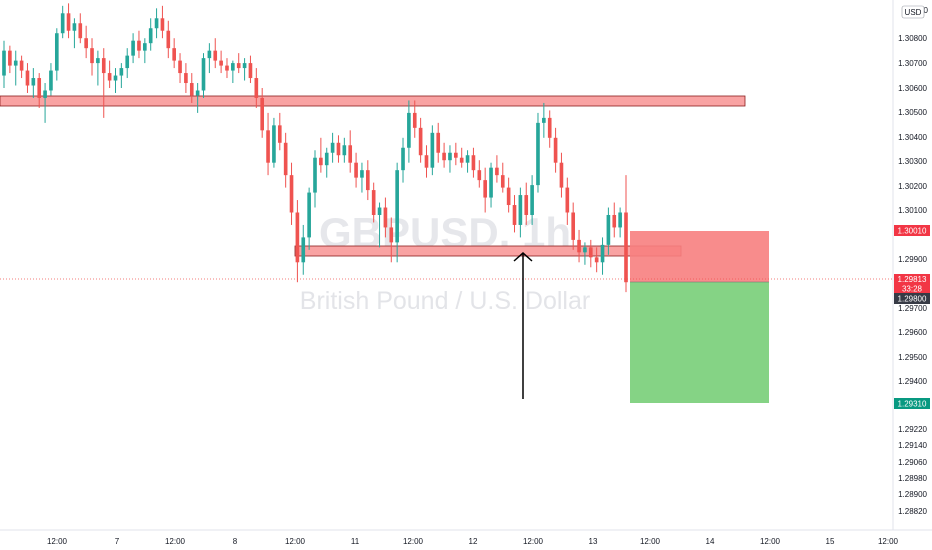 Image resolution: width=932 pixels, height=550 pixels. I want to click on time-tick: 11, so click(355, 541).